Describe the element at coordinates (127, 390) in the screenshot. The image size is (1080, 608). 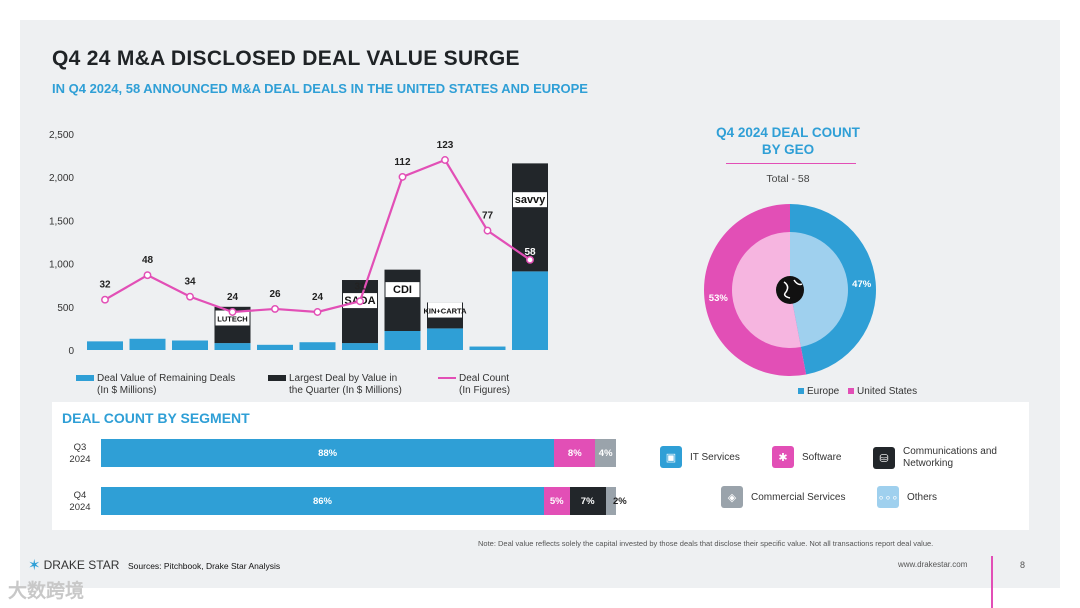
I see `legend-remaining-label-2: (In $ Millions)` at that location.